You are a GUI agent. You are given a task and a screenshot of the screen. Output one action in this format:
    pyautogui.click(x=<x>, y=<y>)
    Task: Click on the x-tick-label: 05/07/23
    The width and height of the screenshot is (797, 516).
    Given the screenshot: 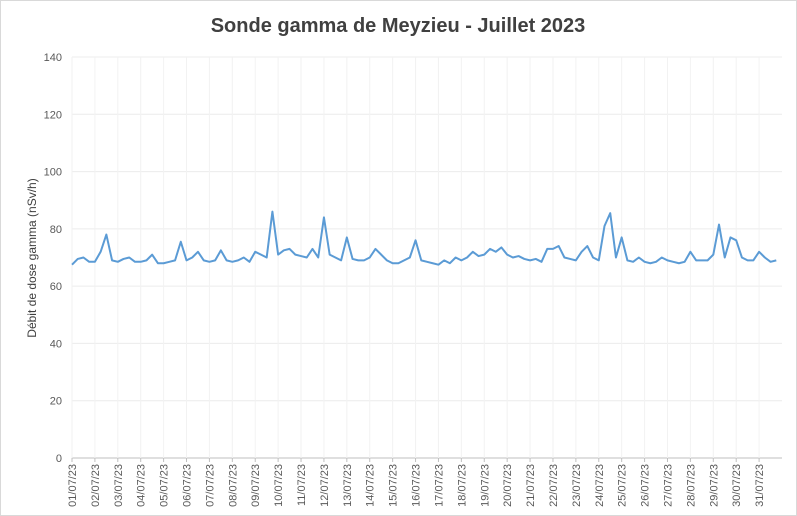 What is the action you would take?
    pyautogui.click(x=165, y=485)
    